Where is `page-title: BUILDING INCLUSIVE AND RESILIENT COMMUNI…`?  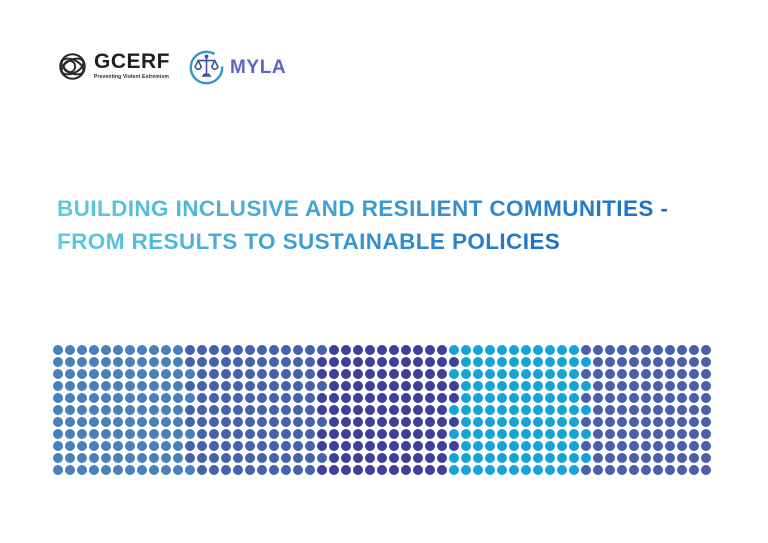
page-title: BUILDING INCLUSIVE AND RESILIENT COMMUNI… is located at coordinates (362, 225).